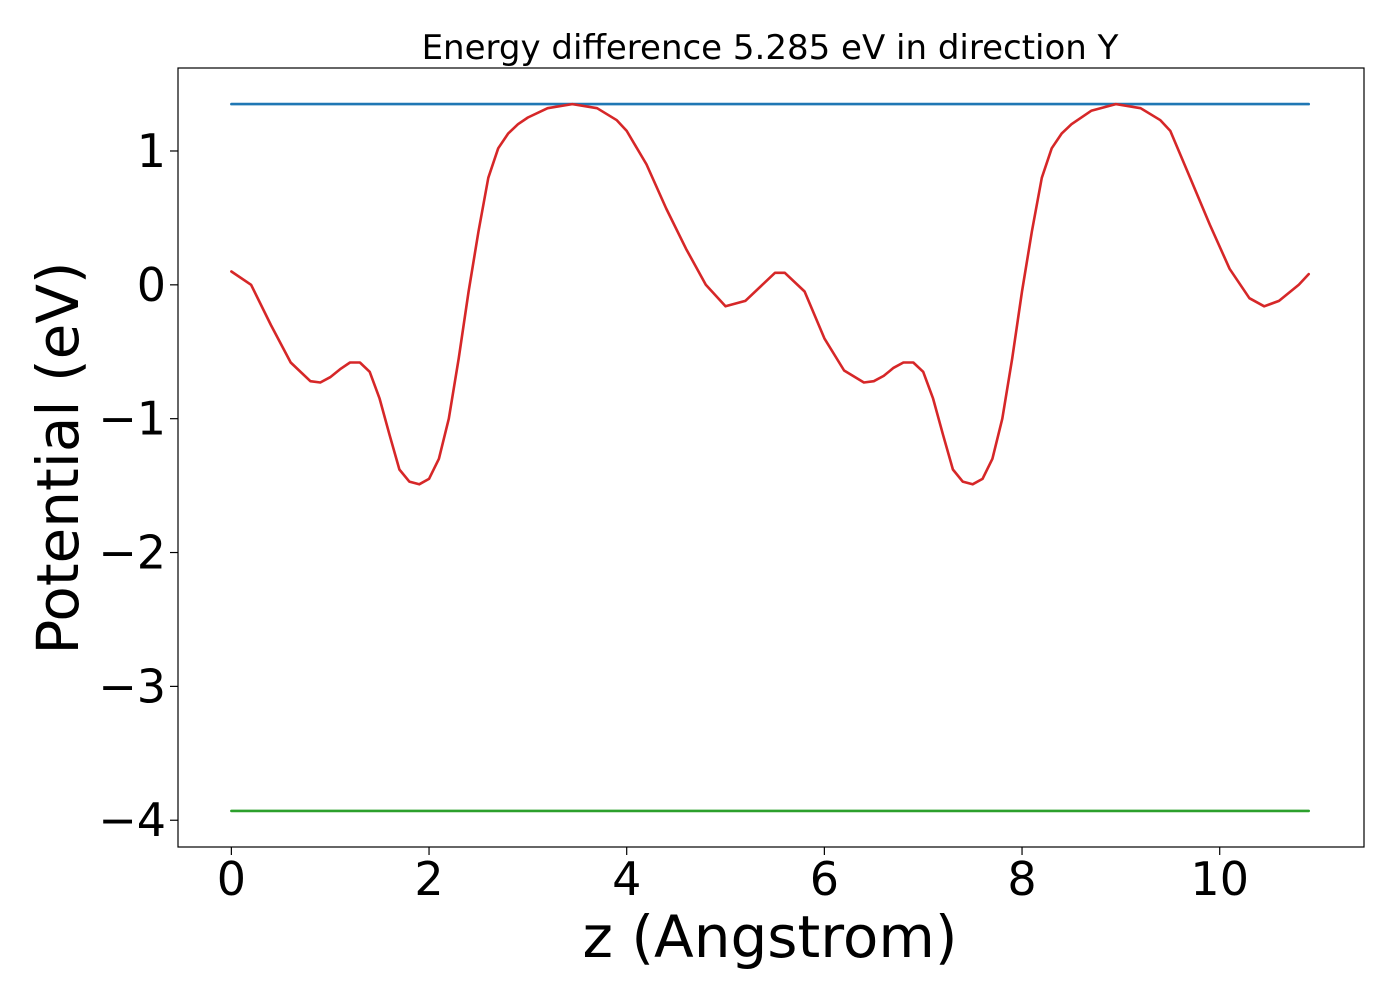 Image resolution: width=1400 pixels, height=1005 pixels. What do you see at coordinates (1219, 879) in the screenshot?
I see `x-tick-label: 10` at bounding box center [1219, 879].